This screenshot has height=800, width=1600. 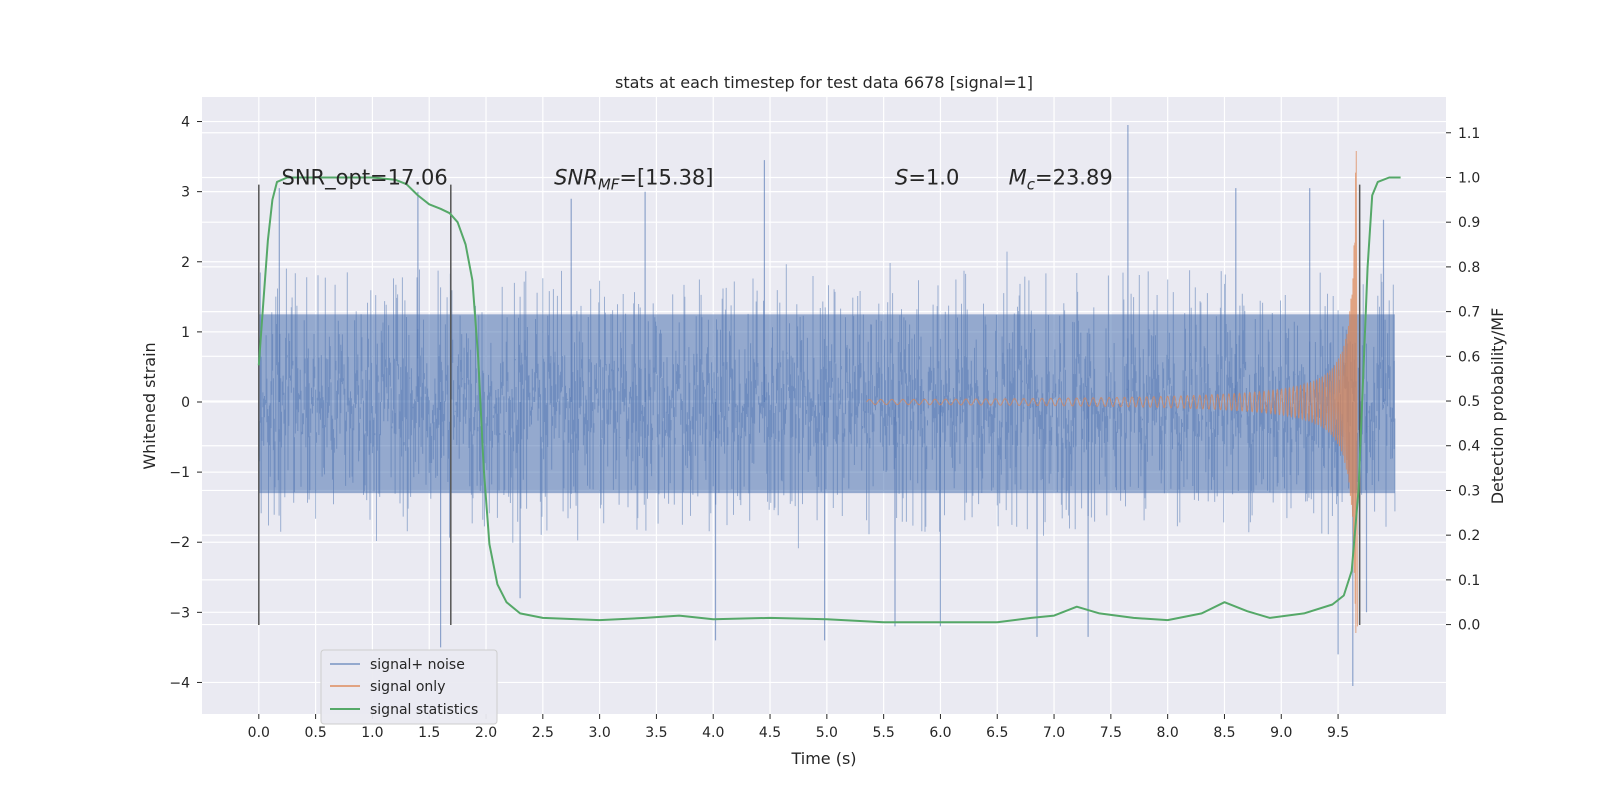 I want to click on legend-label-signal-statistics: signal statistics, so click(x=424, y=710).